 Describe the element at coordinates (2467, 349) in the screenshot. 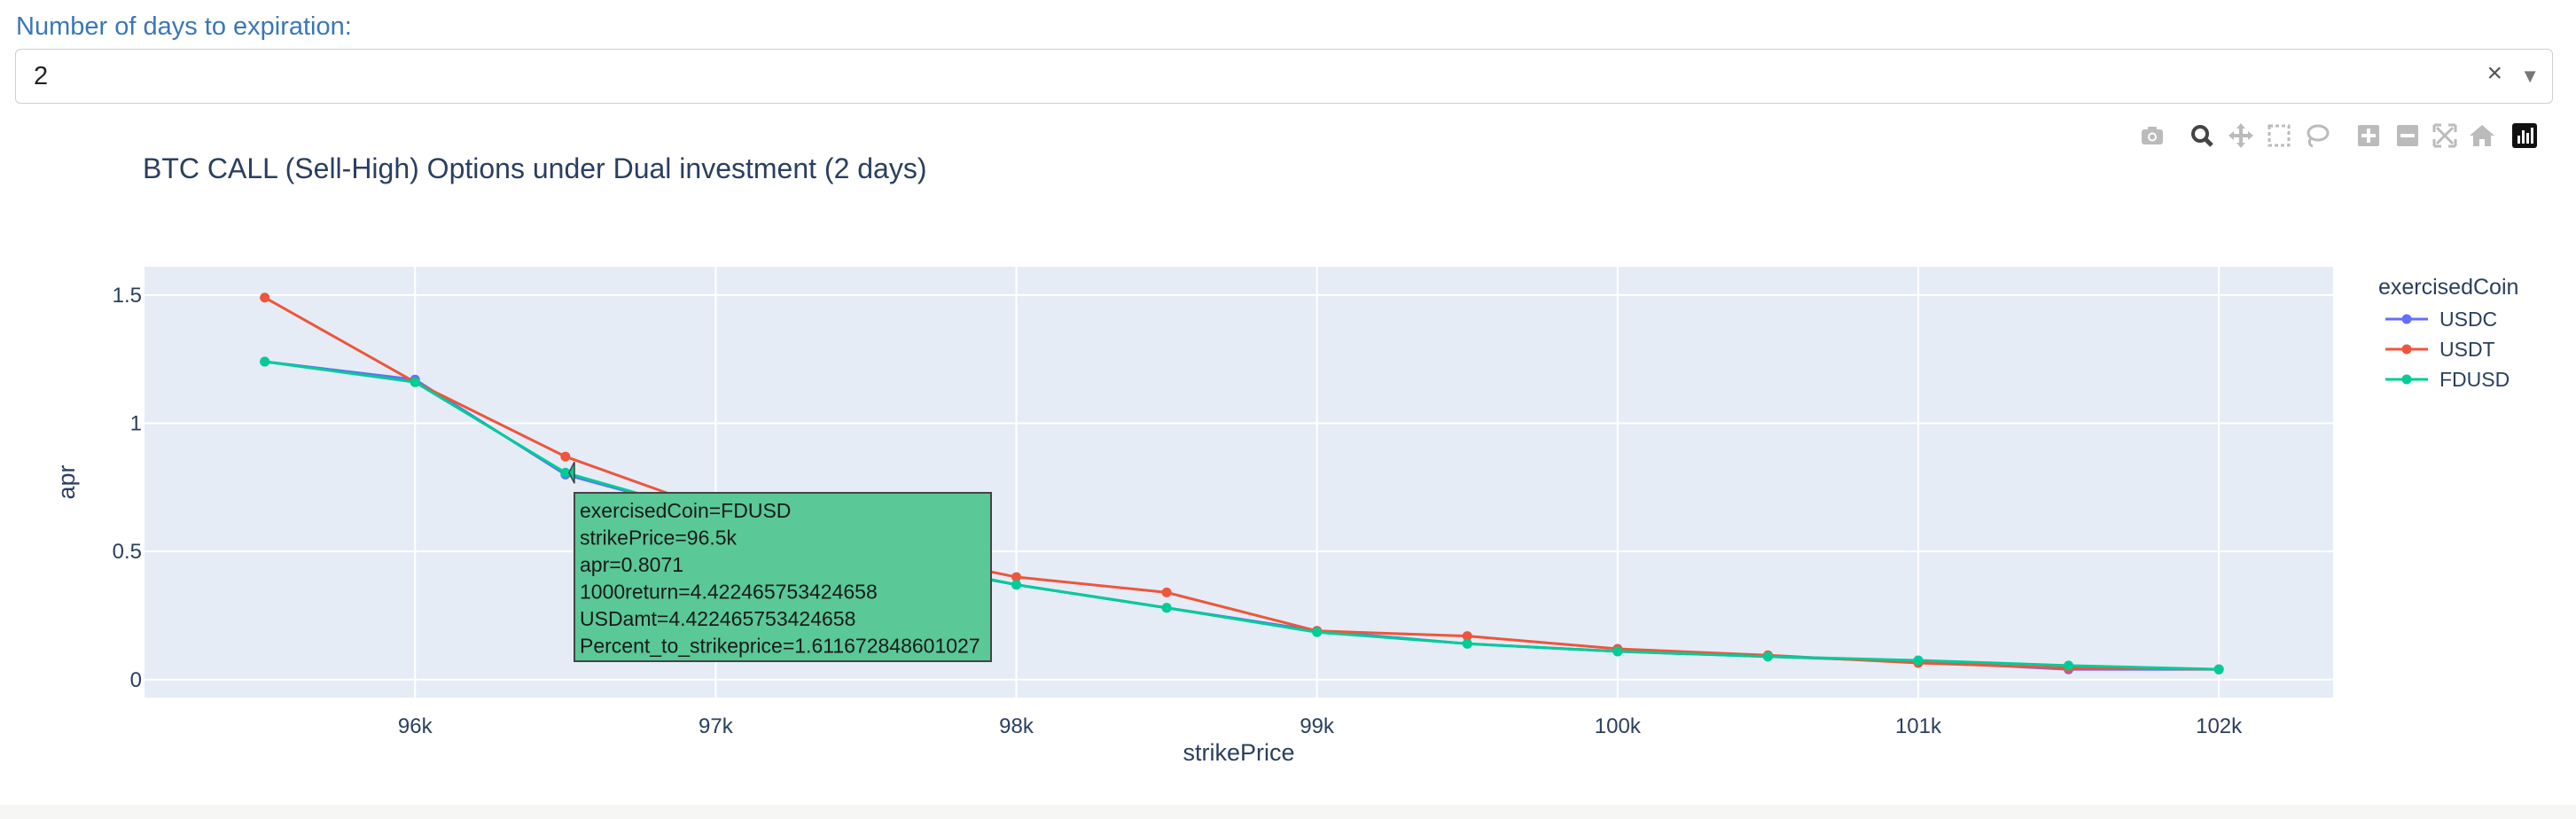

I see `legend-label: USDT` at that location.